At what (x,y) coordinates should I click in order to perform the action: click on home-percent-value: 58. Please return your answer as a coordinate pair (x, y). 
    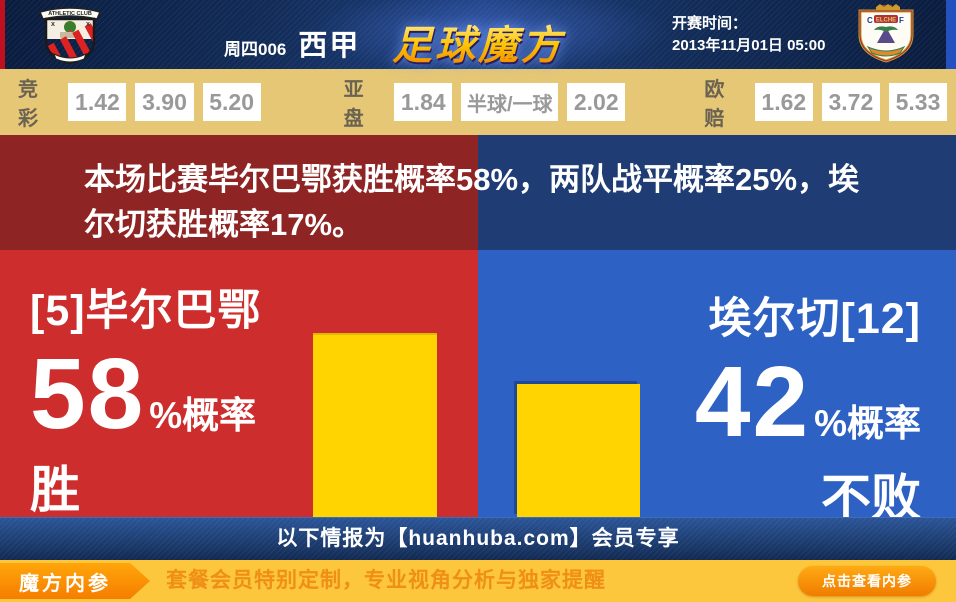
    Looking at the image, I should click on (88, 394).